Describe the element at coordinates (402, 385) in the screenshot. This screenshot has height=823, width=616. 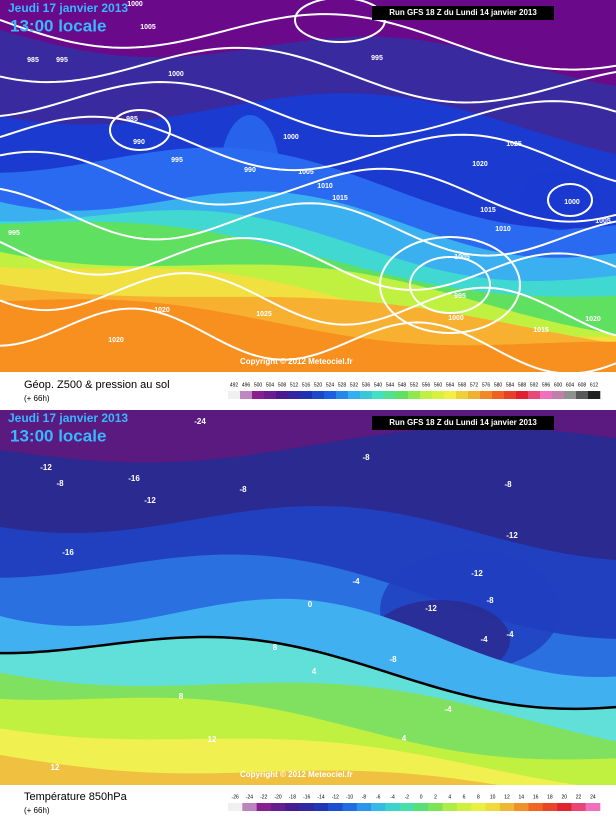
I see `scale-label: 548` at that location.